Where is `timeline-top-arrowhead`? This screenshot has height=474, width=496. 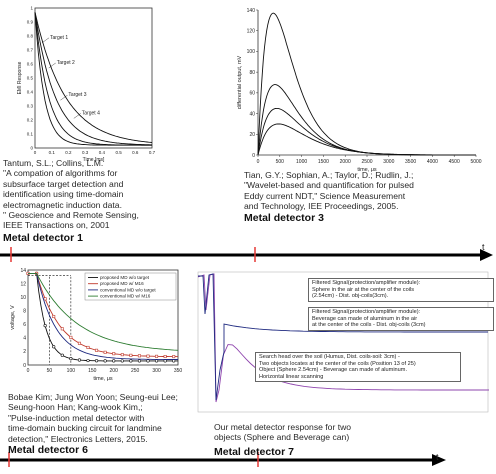
timeline-top-arrowhead is located at coordinates (486, 255).